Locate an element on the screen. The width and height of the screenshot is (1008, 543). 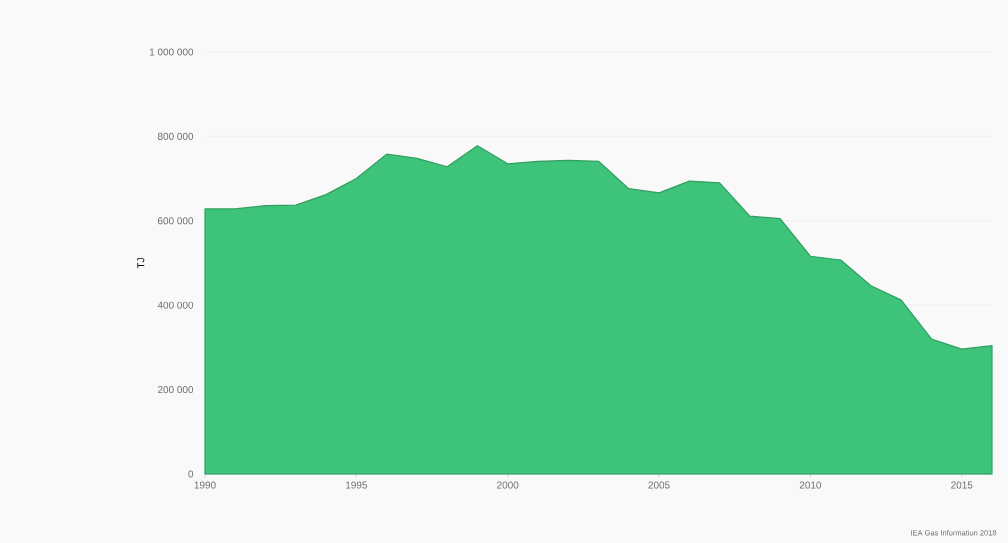
x-tick-label: 2010 is located at coordinates (810, 485).